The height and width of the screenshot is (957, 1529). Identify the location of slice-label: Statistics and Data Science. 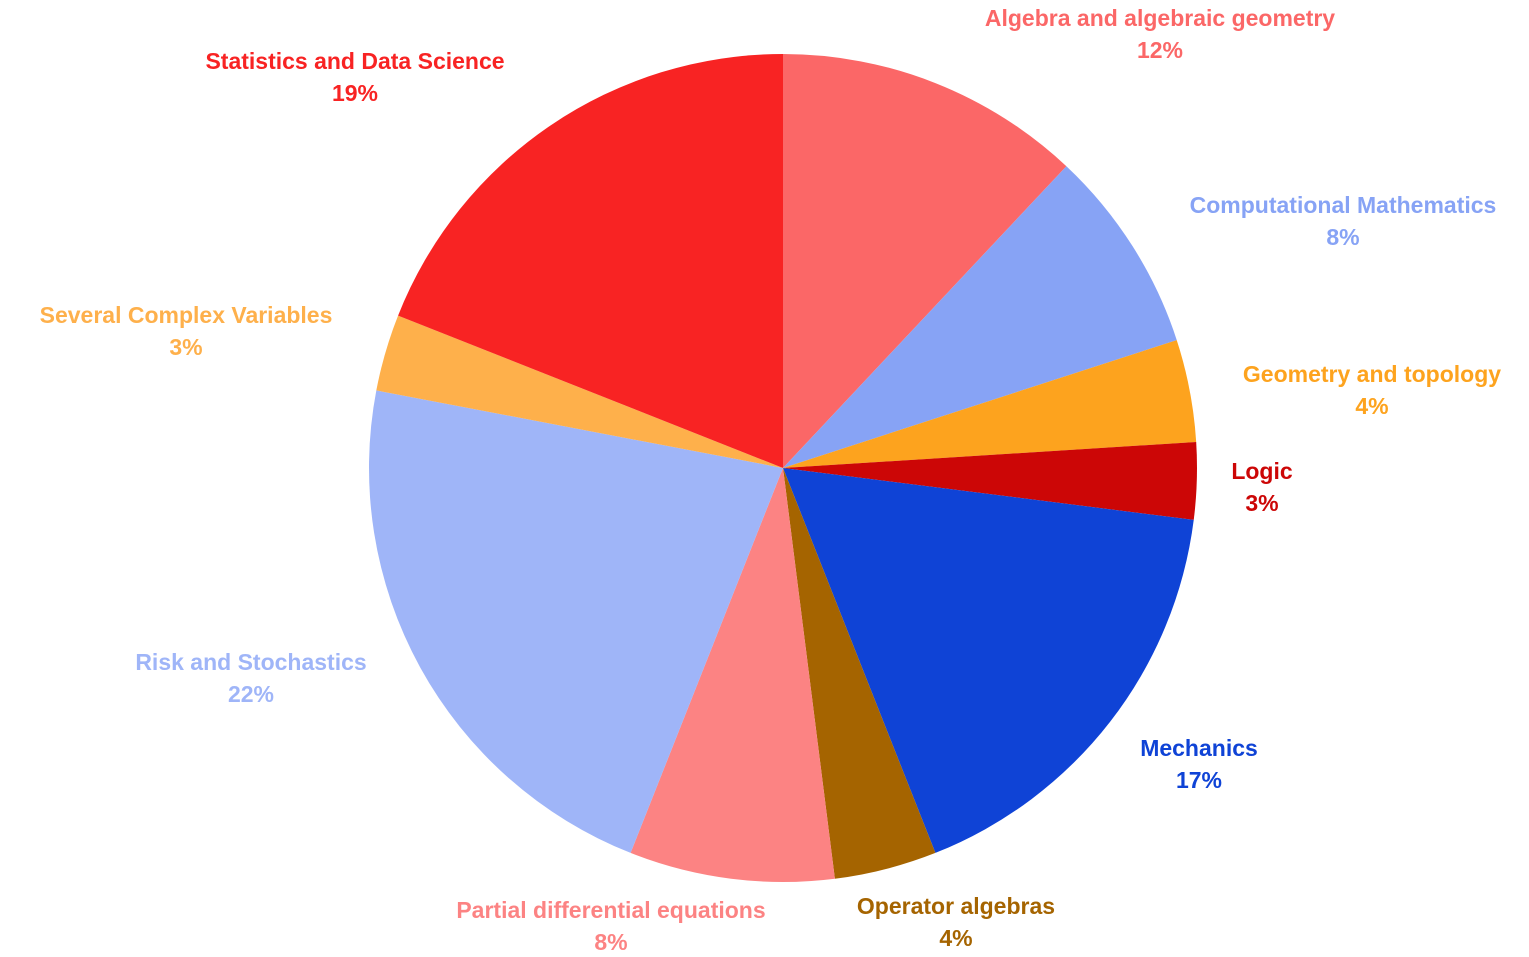
(354, 61).